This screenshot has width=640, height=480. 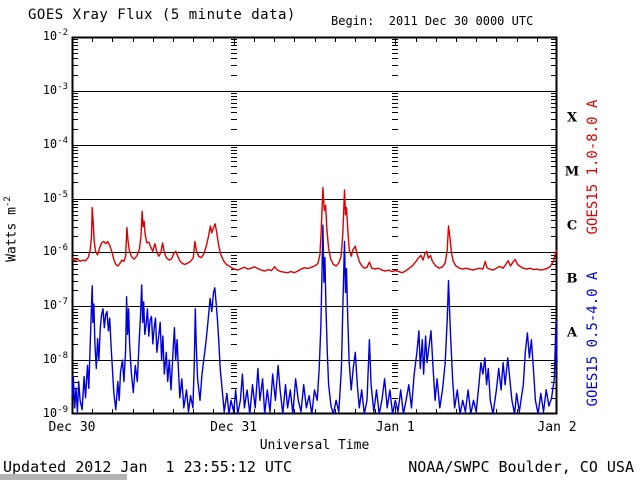 What do you see at coordinates (55, 251) in the screenshot?
I see `y-tick-label: 10⁻⁶` at bounding box center [55, 251].